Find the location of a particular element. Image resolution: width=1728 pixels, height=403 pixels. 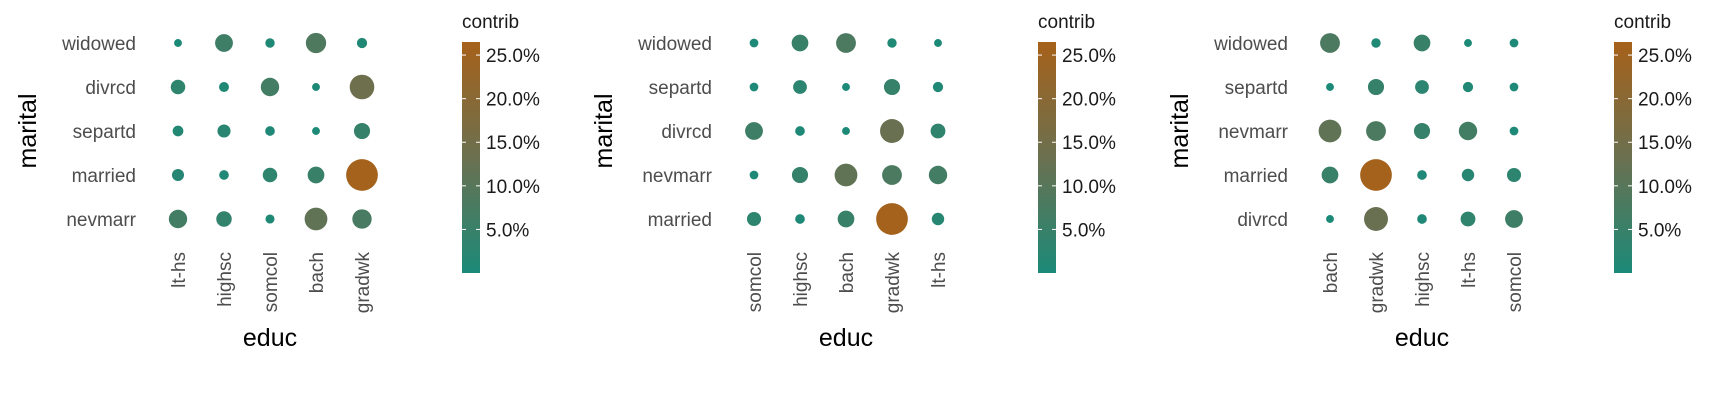

y-tick-label: separtd is located at coordinates (1256, 88).